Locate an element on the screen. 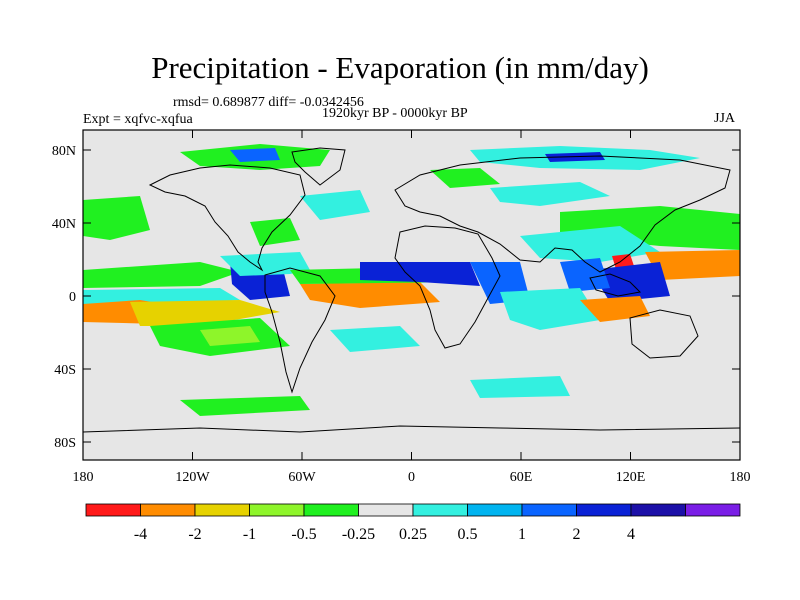  anomaly-region-trop-pacific-green is located at coordinates (161, 275).